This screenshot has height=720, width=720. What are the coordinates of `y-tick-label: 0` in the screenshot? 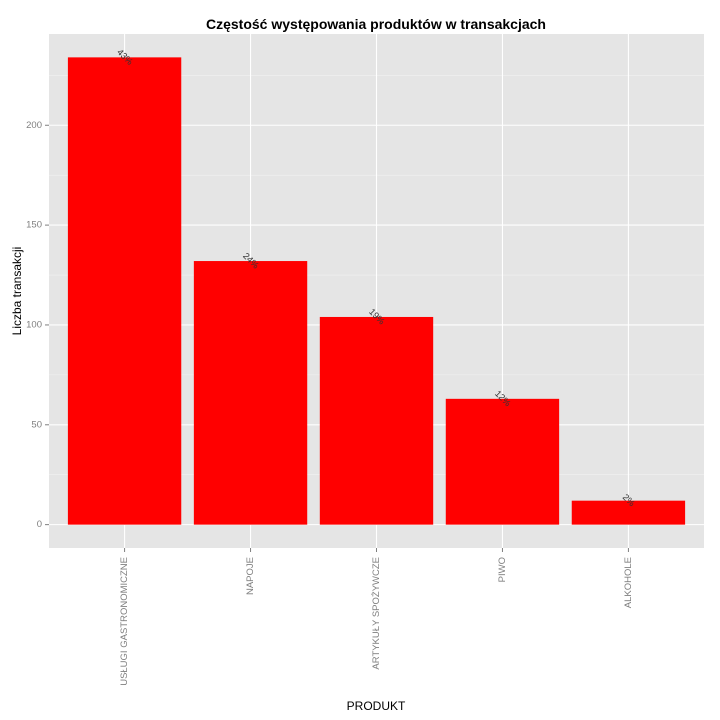 It's located at (39, 524).